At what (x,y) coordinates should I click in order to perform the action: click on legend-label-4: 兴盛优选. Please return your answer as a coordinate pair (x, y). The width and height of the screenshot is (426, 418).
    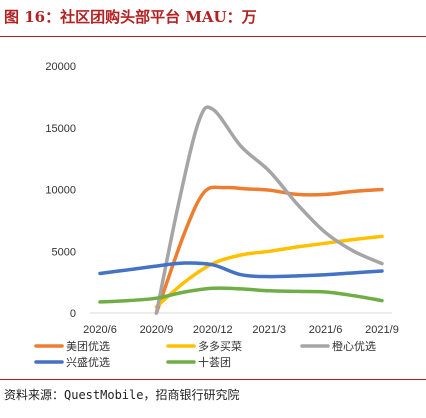
    Looking at the image, I should click on (88, 362).